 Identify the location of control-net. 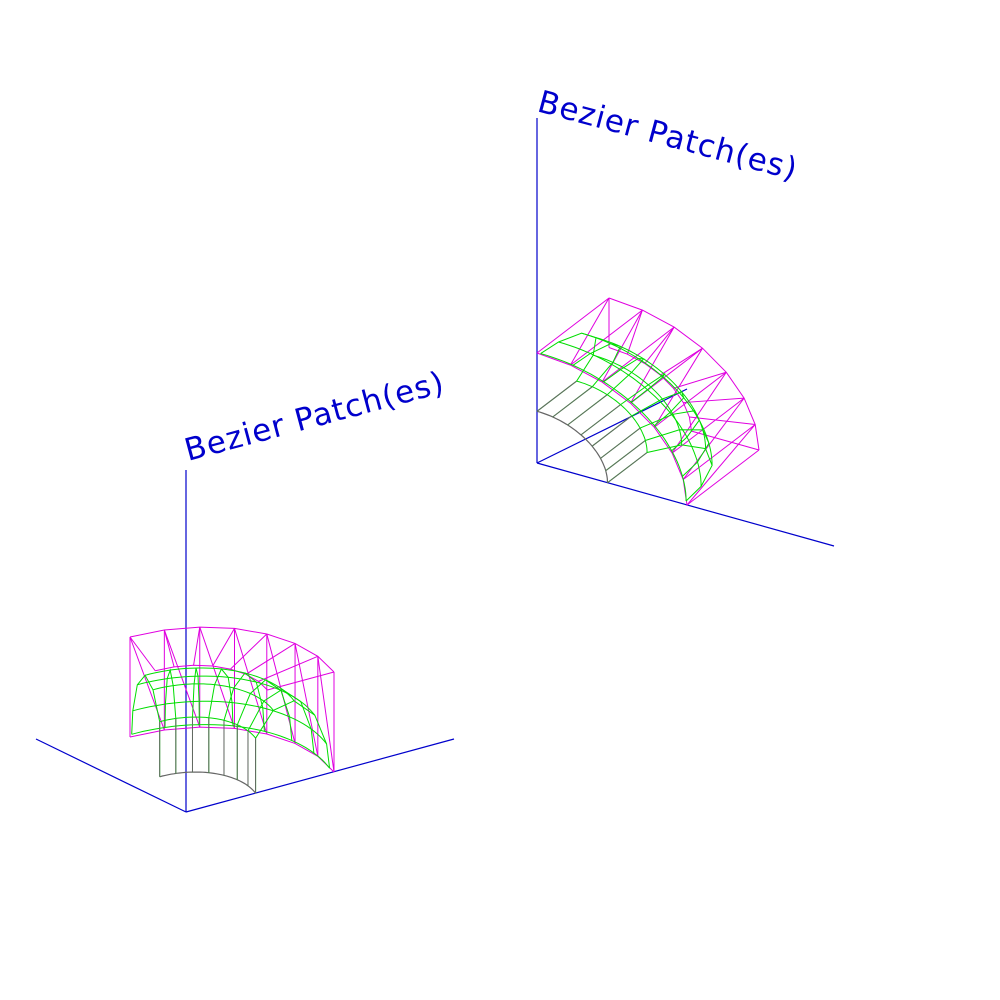
(648, 401).